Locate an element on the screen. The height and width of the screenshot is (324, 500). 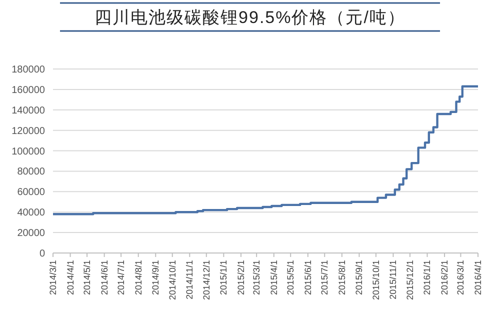
y-tick-label: 60000 is located at coordinates (31, 192).